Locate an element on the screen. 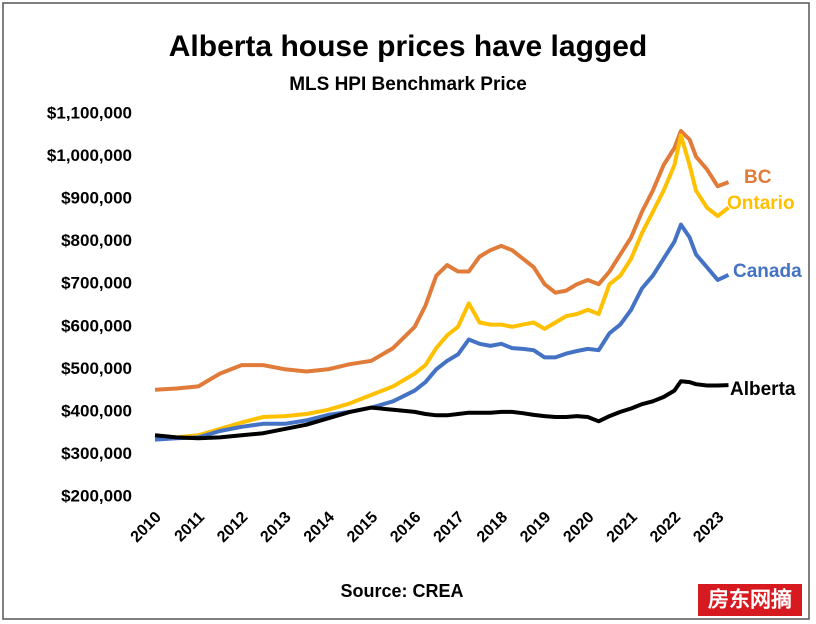  watermark-box is located at coordinates (750, 600).